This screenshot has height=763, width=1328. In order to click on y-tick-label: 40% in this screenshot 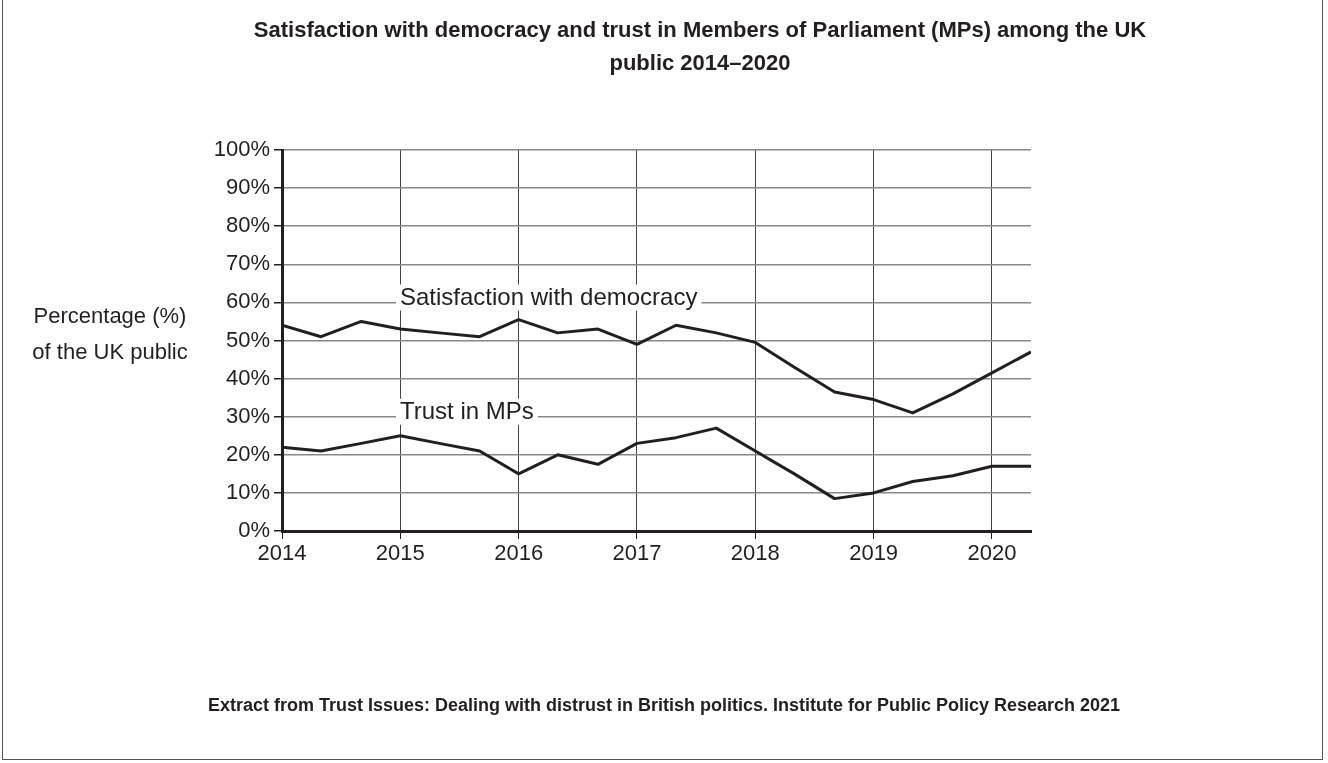, I will do `click(247, 377)`.